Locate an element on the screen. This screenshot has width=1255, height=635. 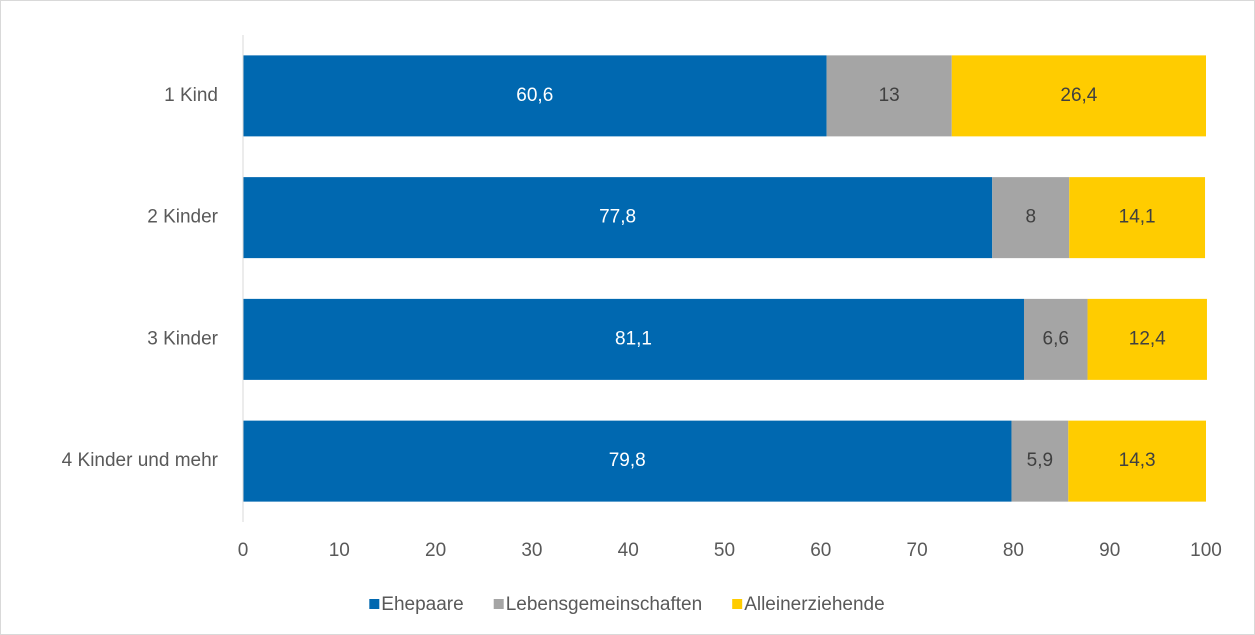
x-tick-label: 70 is located at coordinates (917, 550).